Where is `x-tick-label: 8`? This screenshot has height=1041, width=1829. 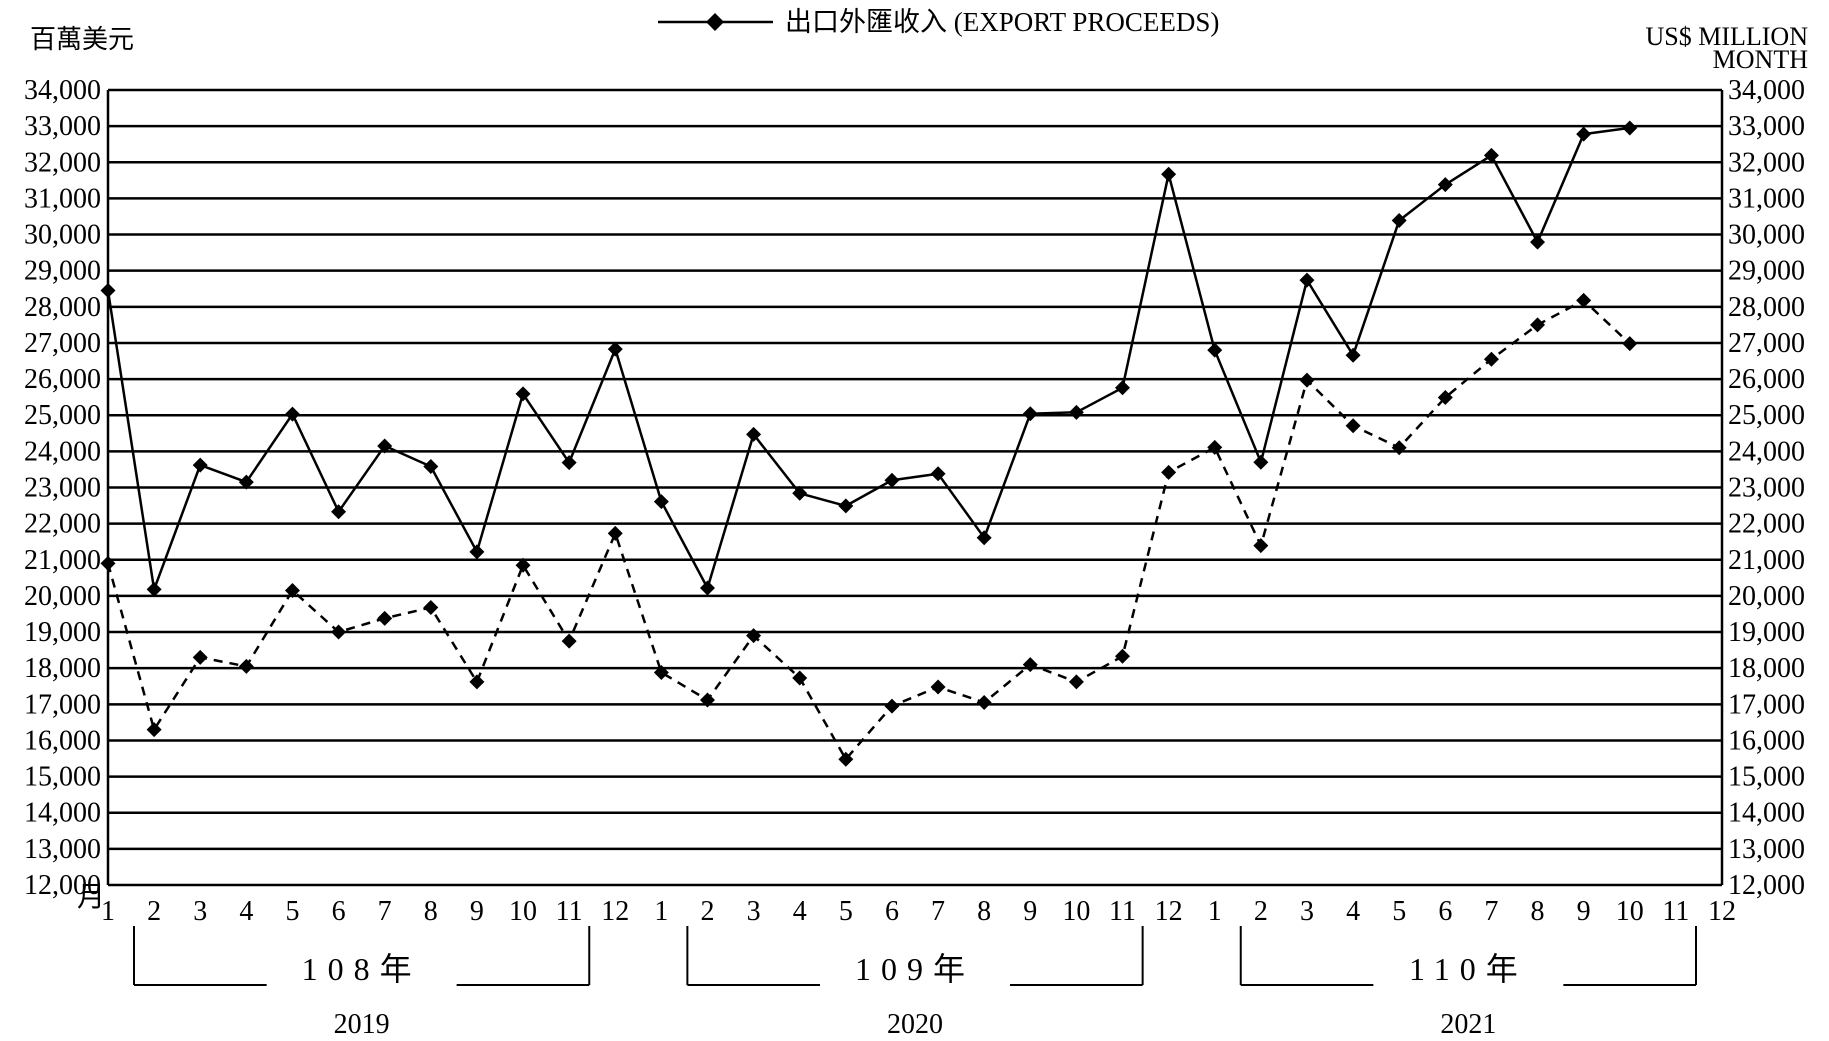 x-tick-label: 8 is located at coordinates (431, 911).